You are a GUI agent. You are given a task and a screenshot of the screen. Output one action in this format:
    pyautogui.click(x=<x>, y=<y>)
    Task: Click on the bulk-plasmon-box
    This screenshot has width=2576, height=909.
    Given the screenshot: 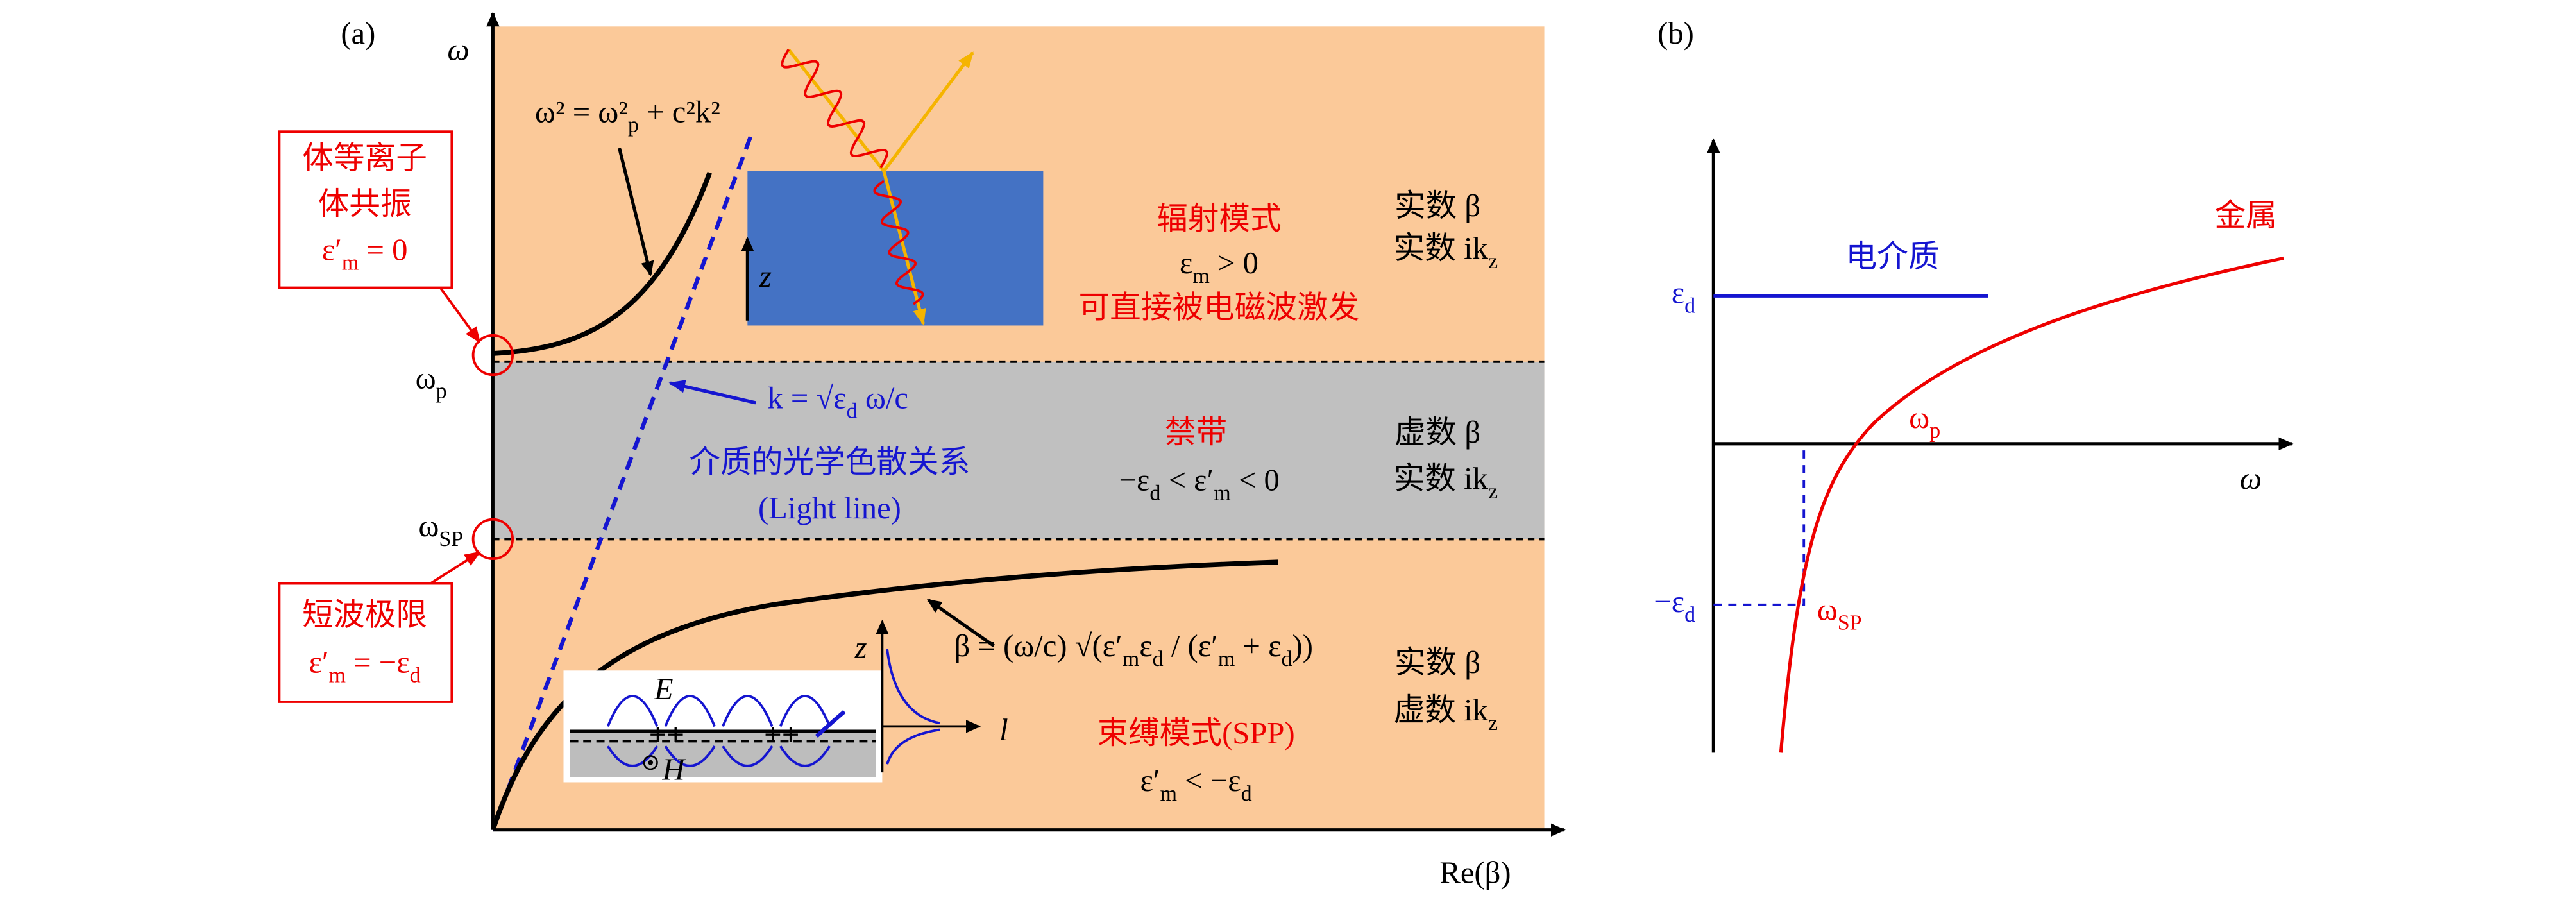 What is the action you would take?
    pyautogui.click(x=365, y=209)
    